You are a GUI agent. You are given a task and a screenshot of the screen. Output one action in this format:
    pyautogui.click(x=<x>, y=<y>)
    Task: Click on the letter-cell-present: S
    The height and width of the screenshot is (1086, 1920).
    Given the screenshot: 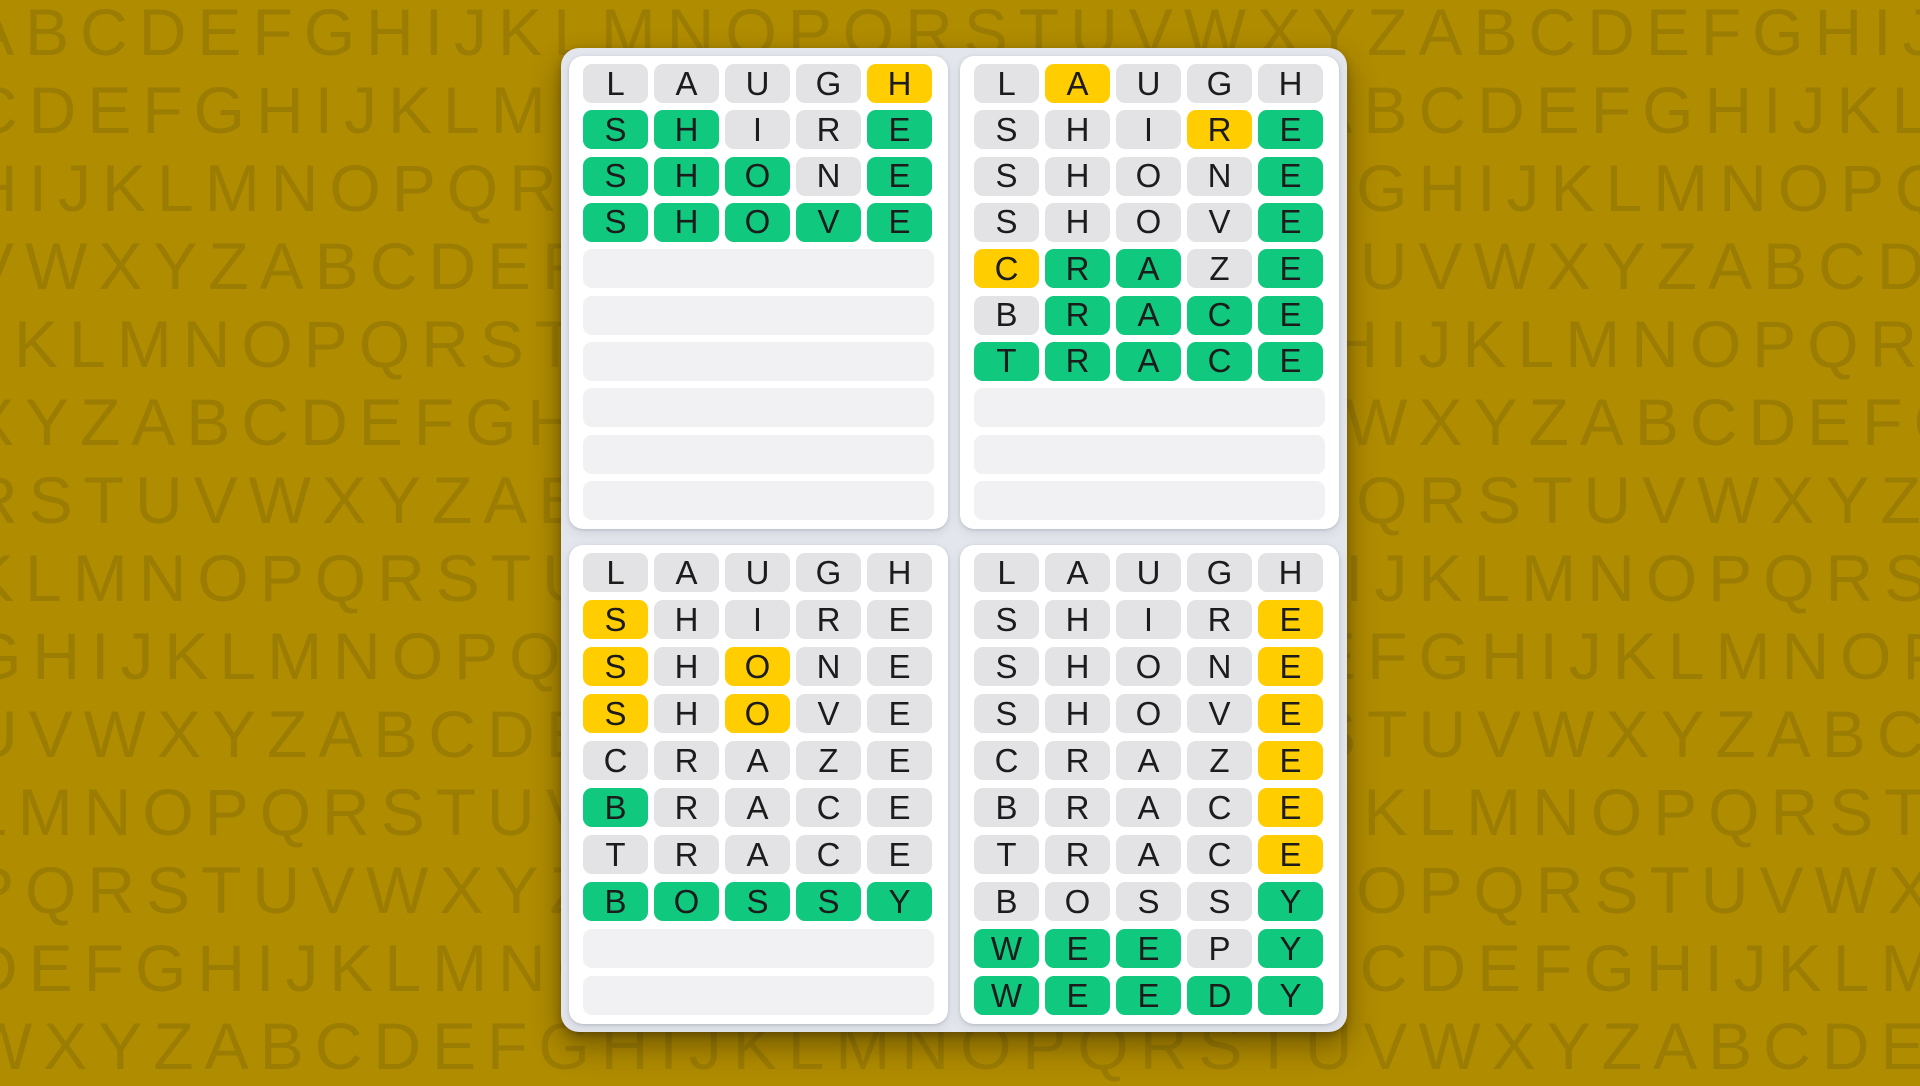 What is the action you would take?
    pyautogui.click(x=615, y=713)
    